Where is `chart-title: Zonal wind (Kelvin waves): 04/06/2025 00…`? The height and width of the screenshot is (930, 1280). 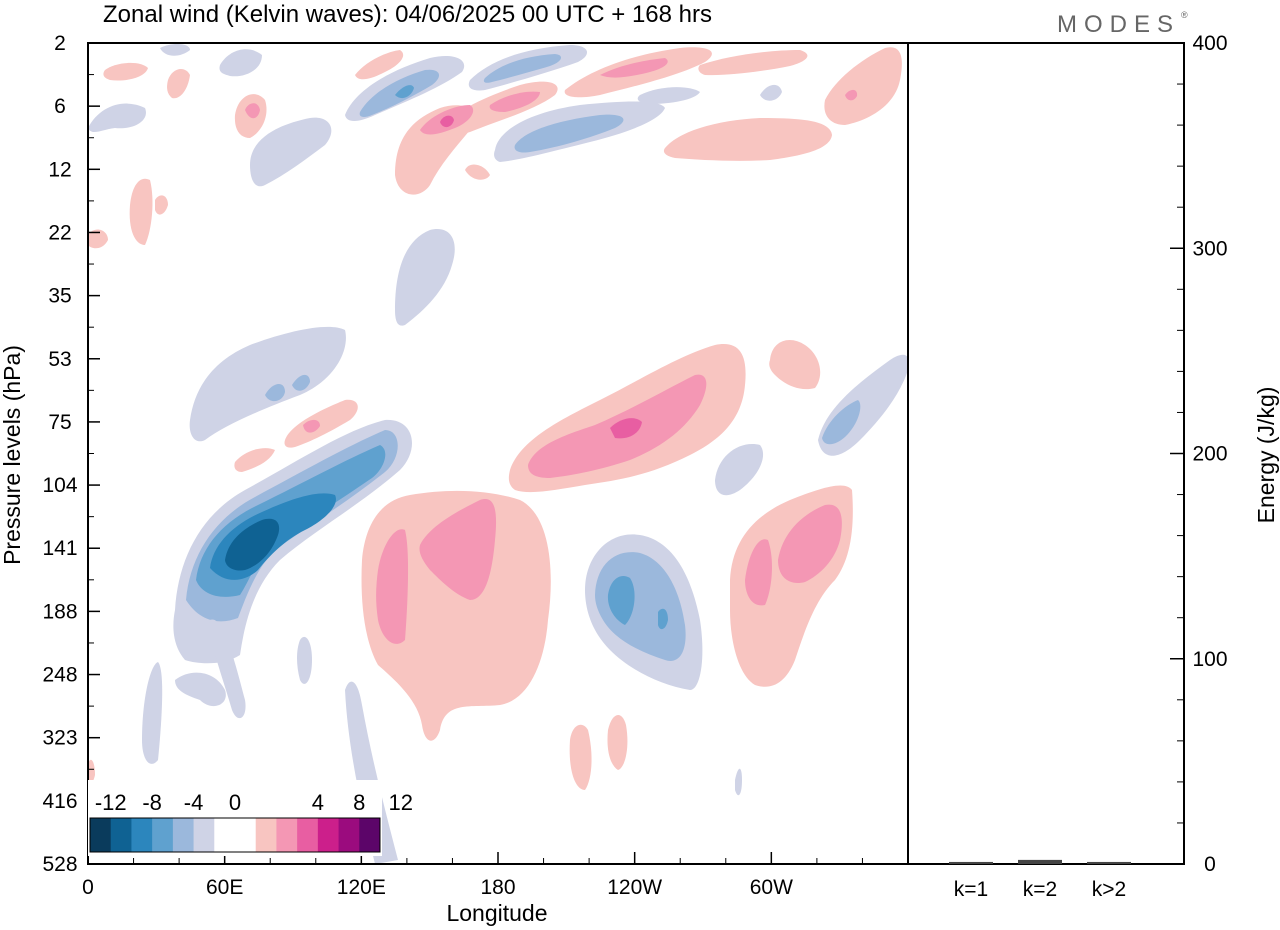
chart-title: Zonal wind (Kelvin waves): 04/06/2025 00… is located at coordinates (407, 14).